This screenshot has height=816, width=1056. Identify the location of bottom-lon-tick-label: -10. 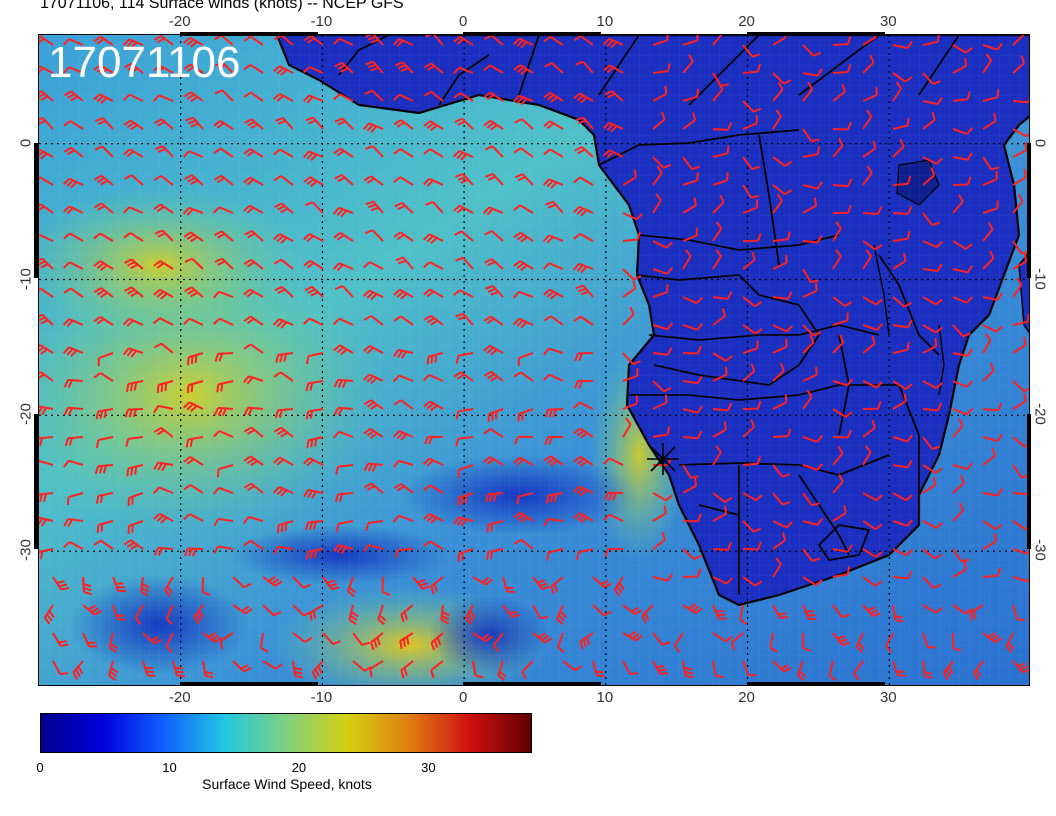
(321, 697).